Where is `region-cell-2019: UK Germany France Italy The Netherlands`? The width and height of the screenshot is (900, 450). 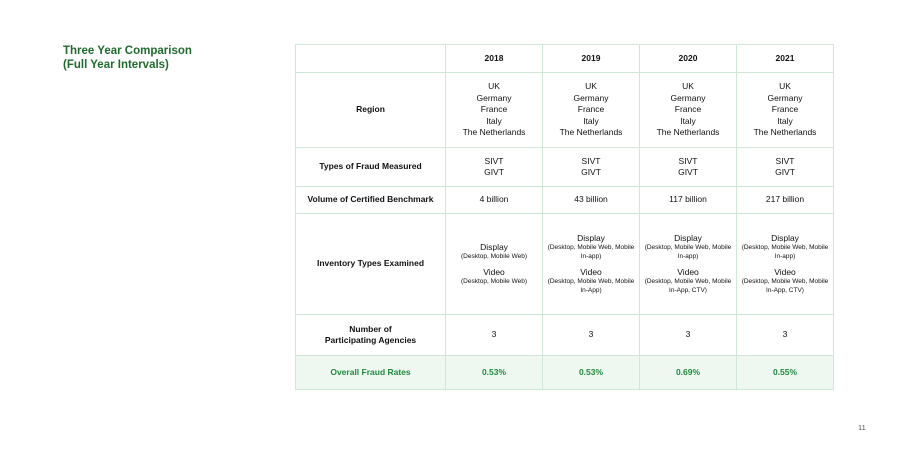 region-cell-2019: UK Germany France Italy The Netherlands is located at coordinates (591, 110).